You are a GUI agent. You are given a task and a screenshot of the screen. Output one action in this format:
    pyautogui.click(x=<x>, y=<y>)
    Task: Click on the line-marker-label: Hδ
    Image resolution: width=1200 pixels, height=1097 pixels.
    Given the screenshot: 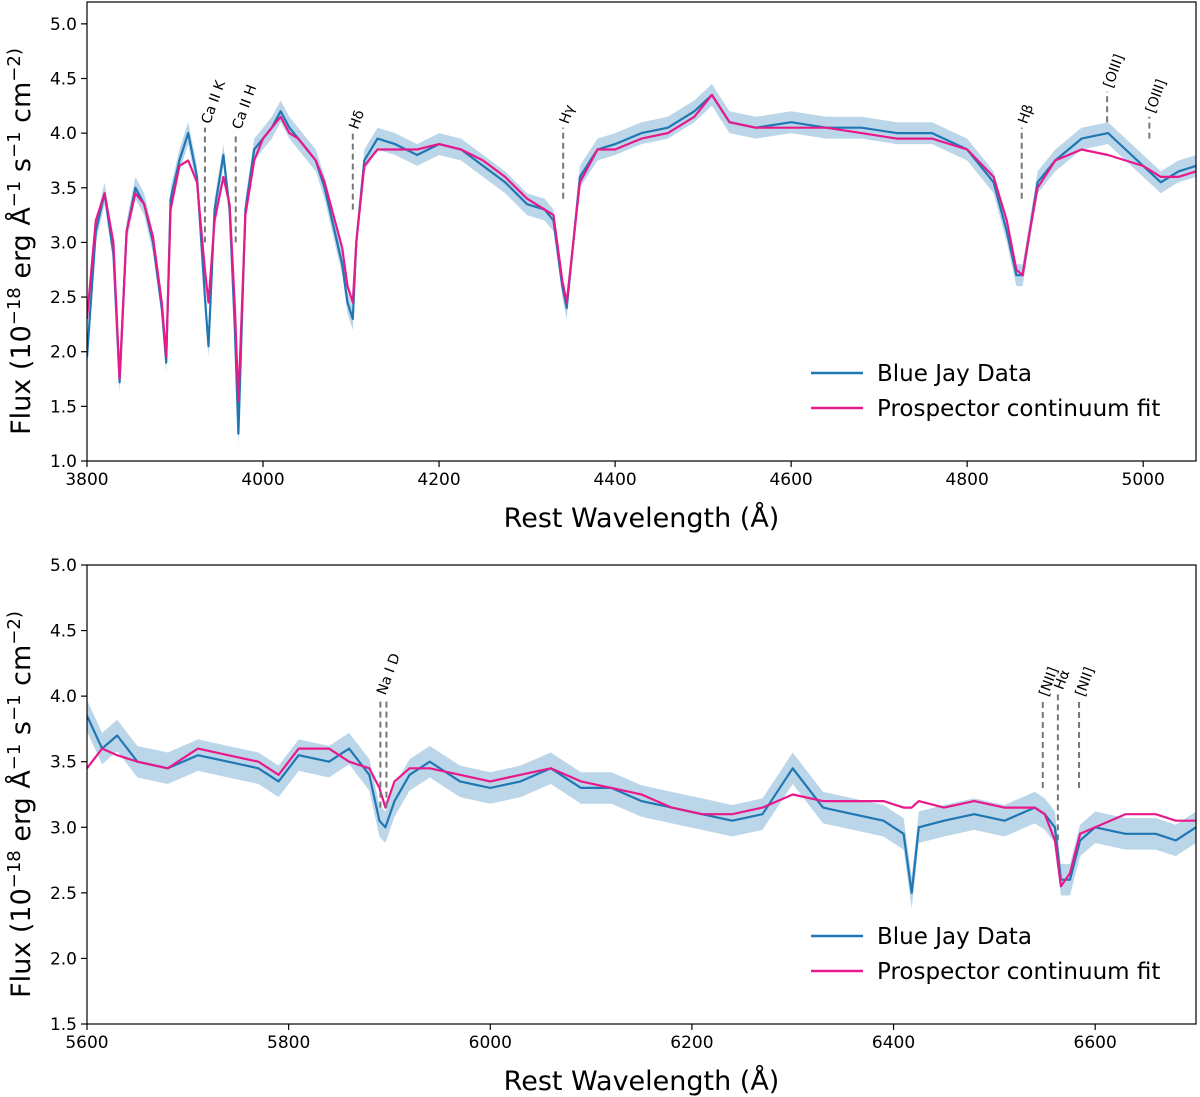 What is the action you would take?
    pyautogui.click(x=358, y=119)
    